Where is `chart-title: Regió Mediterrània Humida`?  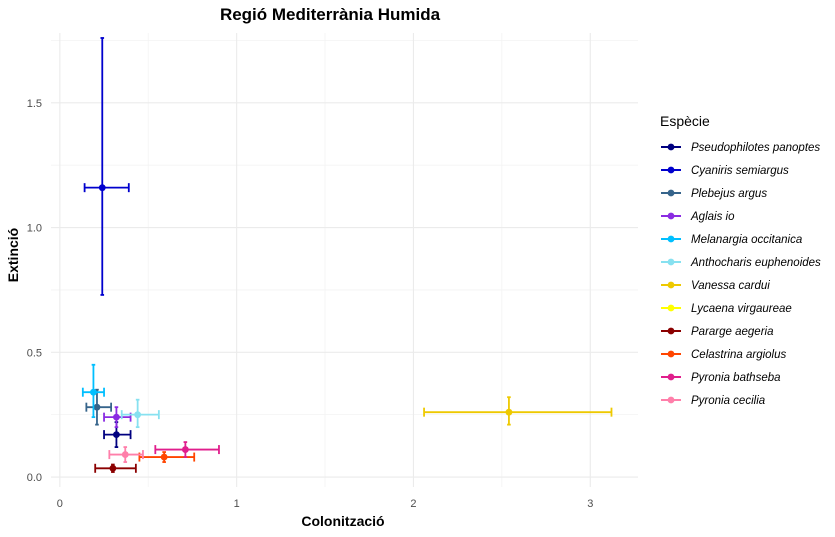
chart-title: Regió Mediterrània Humida is located at coordinates (330, 14).